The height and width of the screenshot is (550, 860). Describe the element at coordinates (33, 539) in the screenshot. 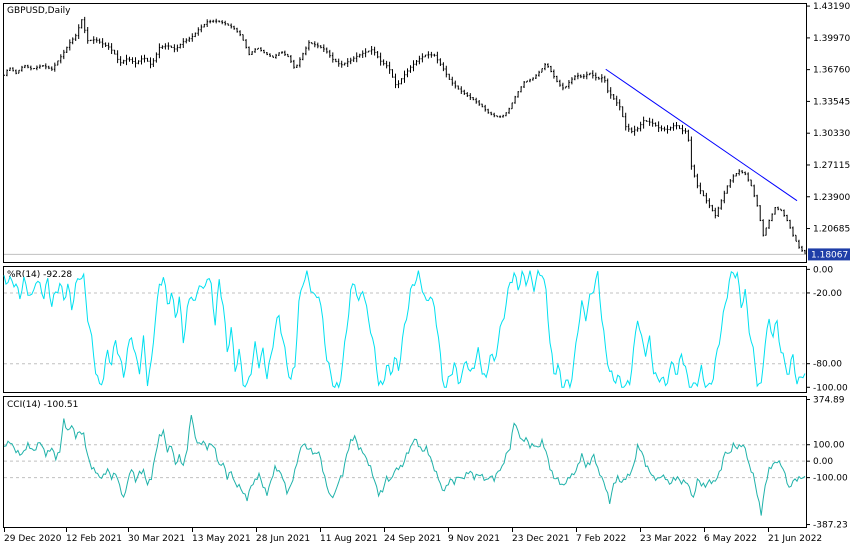

I see `date-tick-label: 29 Dec 2020` at that location.